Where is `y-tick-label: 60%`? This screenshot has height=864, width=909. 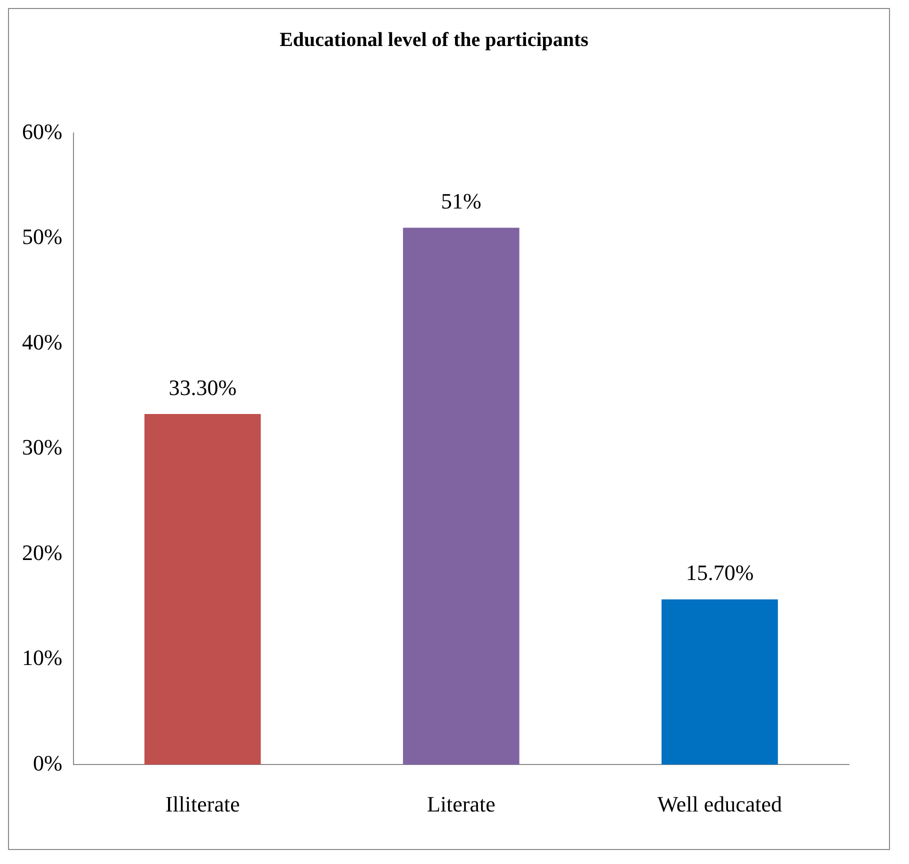
y-tick-label: 60% is located at coordinates (42, 131).